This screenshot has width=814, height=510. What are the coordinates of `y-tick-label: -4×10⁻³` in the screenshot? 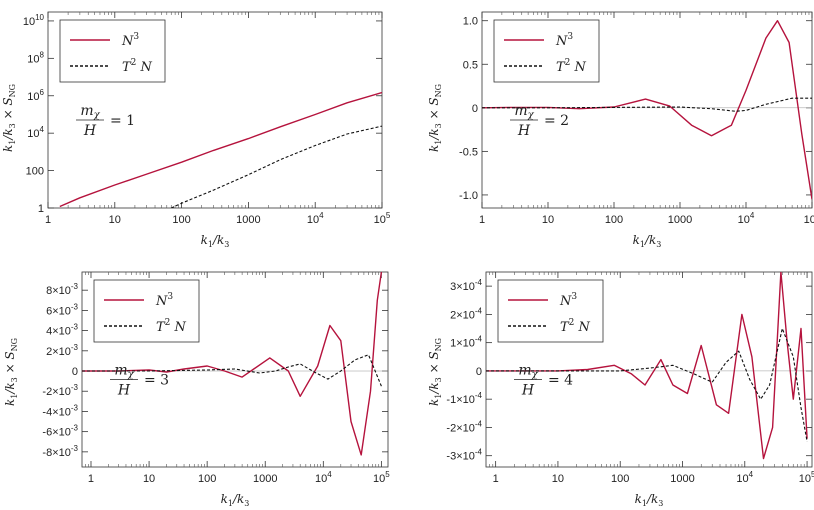 It's located at (60, 410).